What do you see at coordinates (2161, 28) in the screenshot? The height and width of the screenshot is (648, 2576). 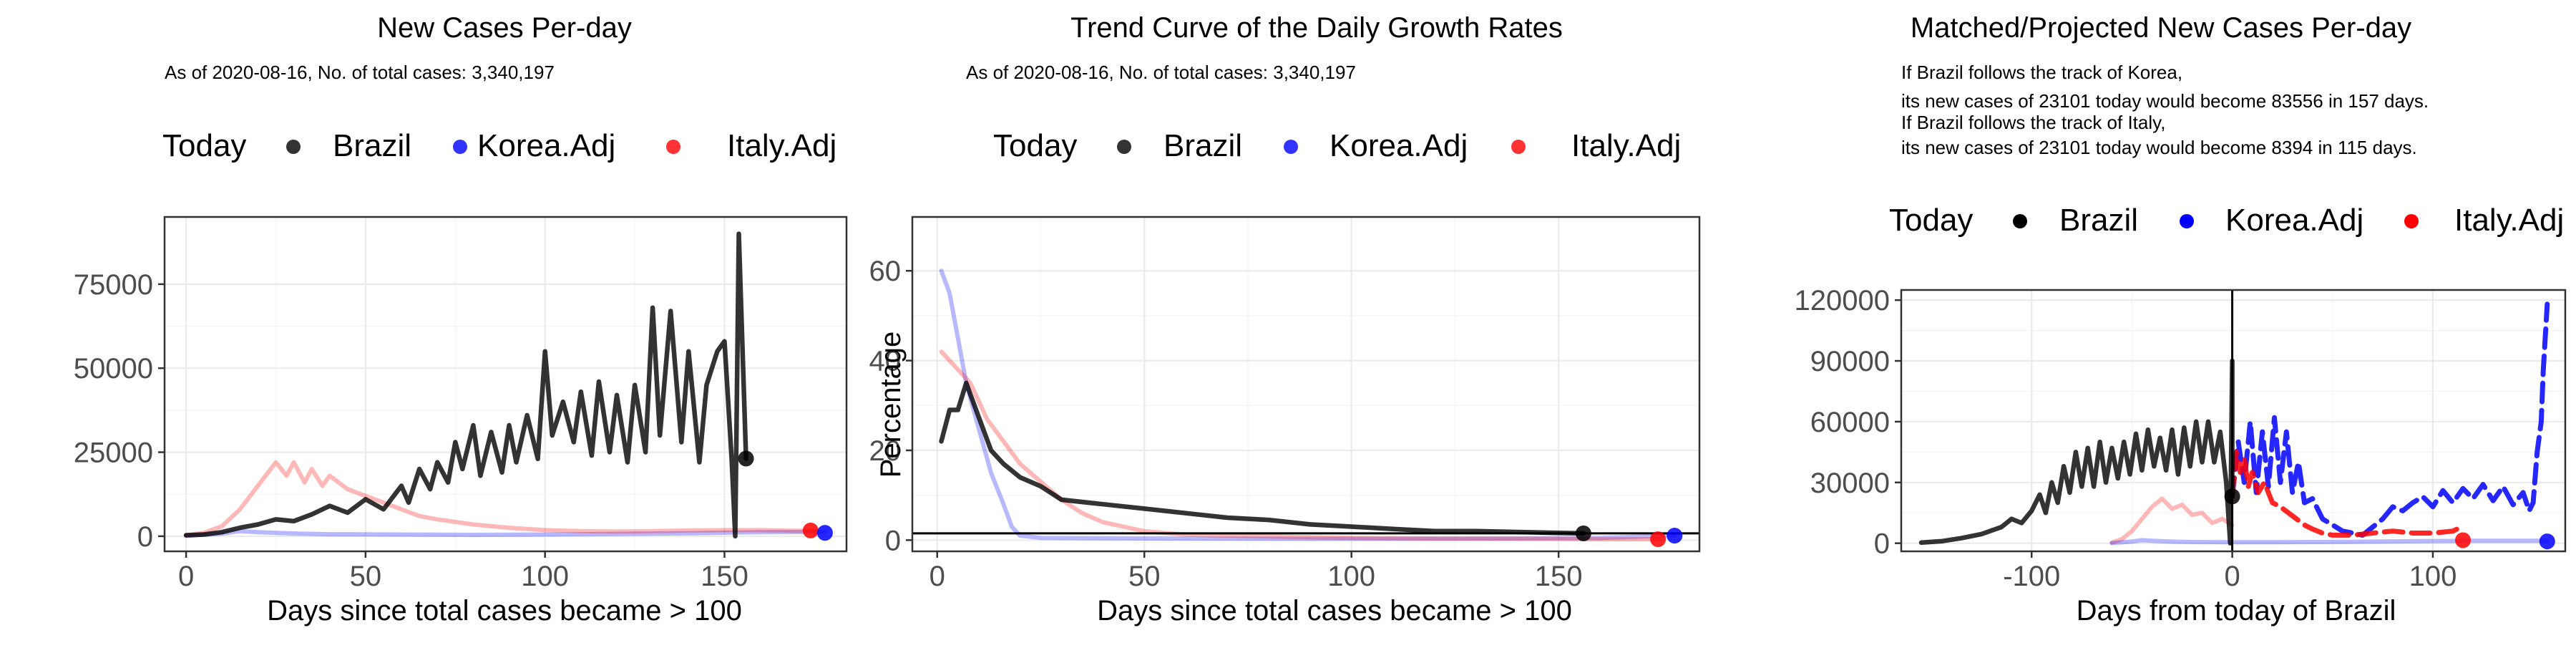 I see `chart-title: Matched/Projected New Cases Per-day` at bounding box center [2161, 28].